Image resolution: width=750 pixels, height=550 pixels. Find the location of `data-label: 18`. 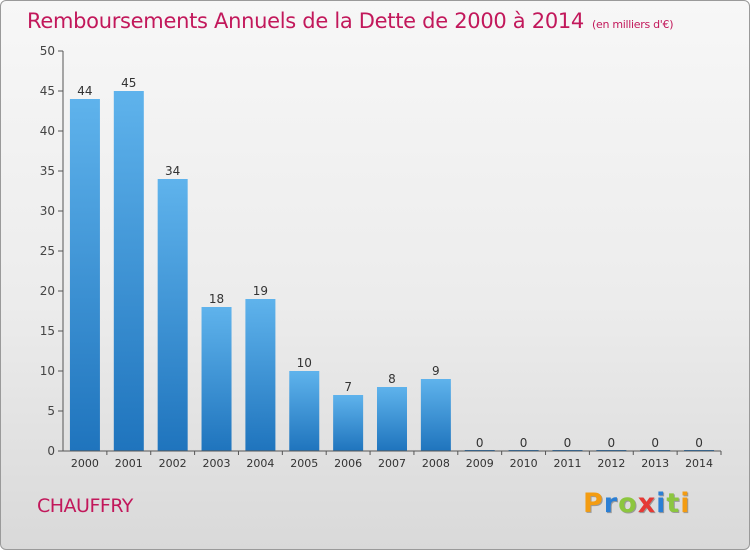

data-label: 18 is located at coordinates (216, 299).